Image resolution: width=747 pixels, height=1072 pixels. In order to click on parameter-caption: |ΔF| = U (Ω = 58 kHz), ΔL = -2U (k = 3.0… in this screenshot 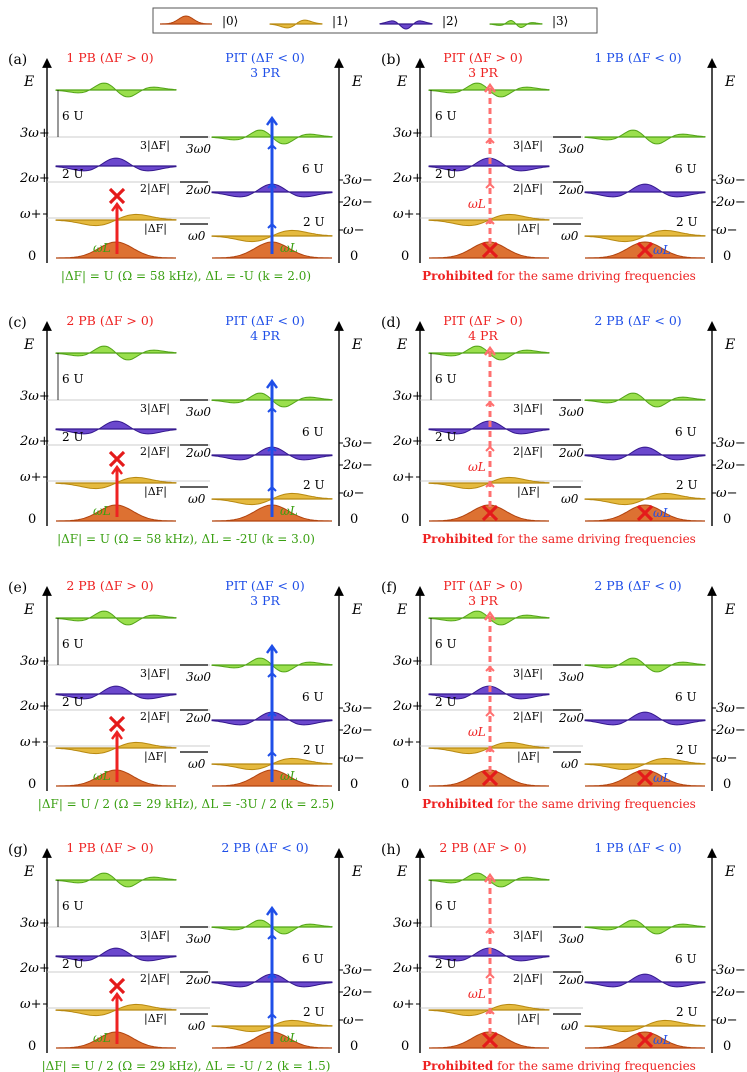, I will do `click(186, 539)`.